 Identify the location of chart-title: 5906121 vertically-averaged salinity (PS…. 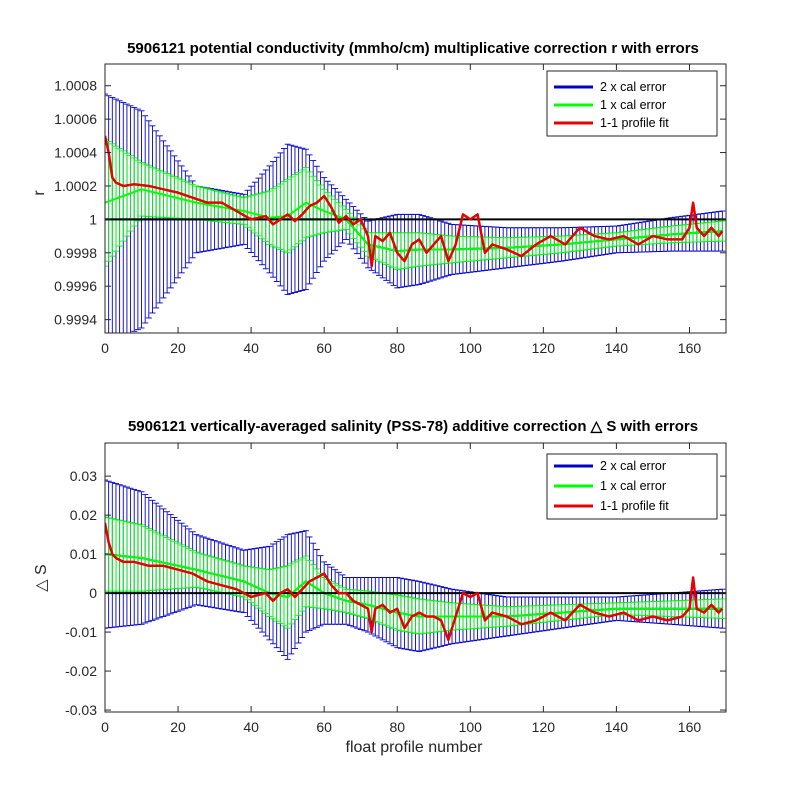
(413, 426).